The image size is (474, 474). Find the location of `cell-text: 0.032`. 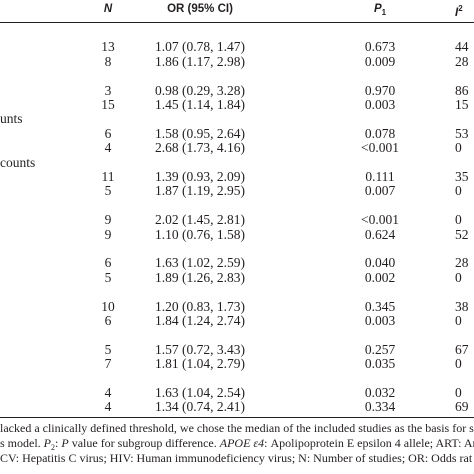

cell-text: 0.032 is located at coordinates (380, 392).